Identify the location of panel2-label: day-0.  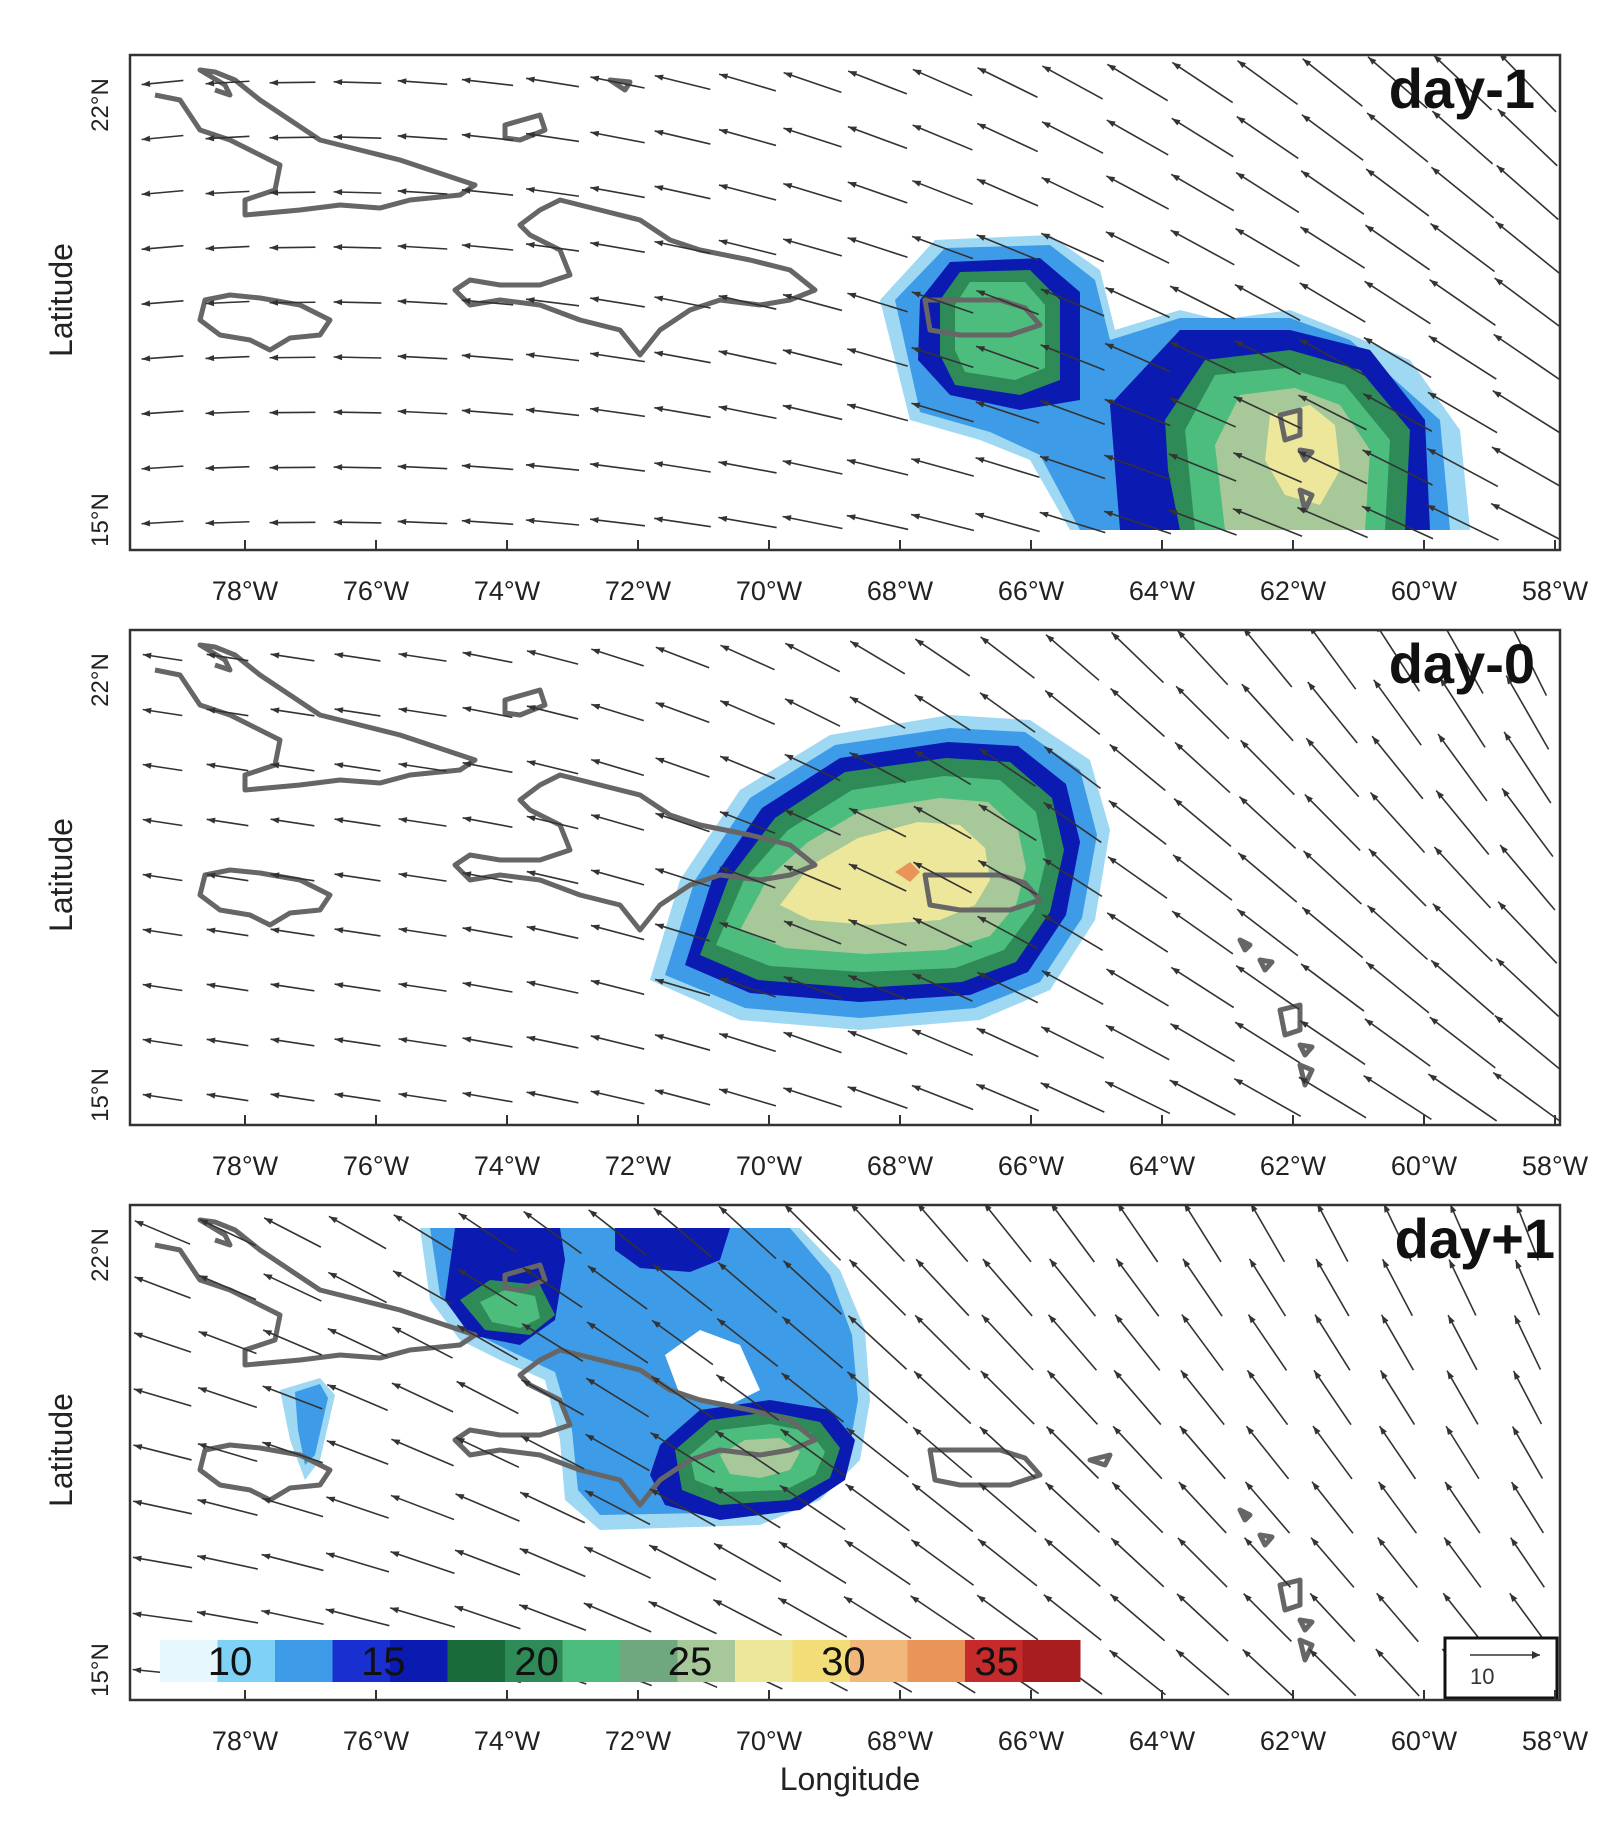
(1462, 663).